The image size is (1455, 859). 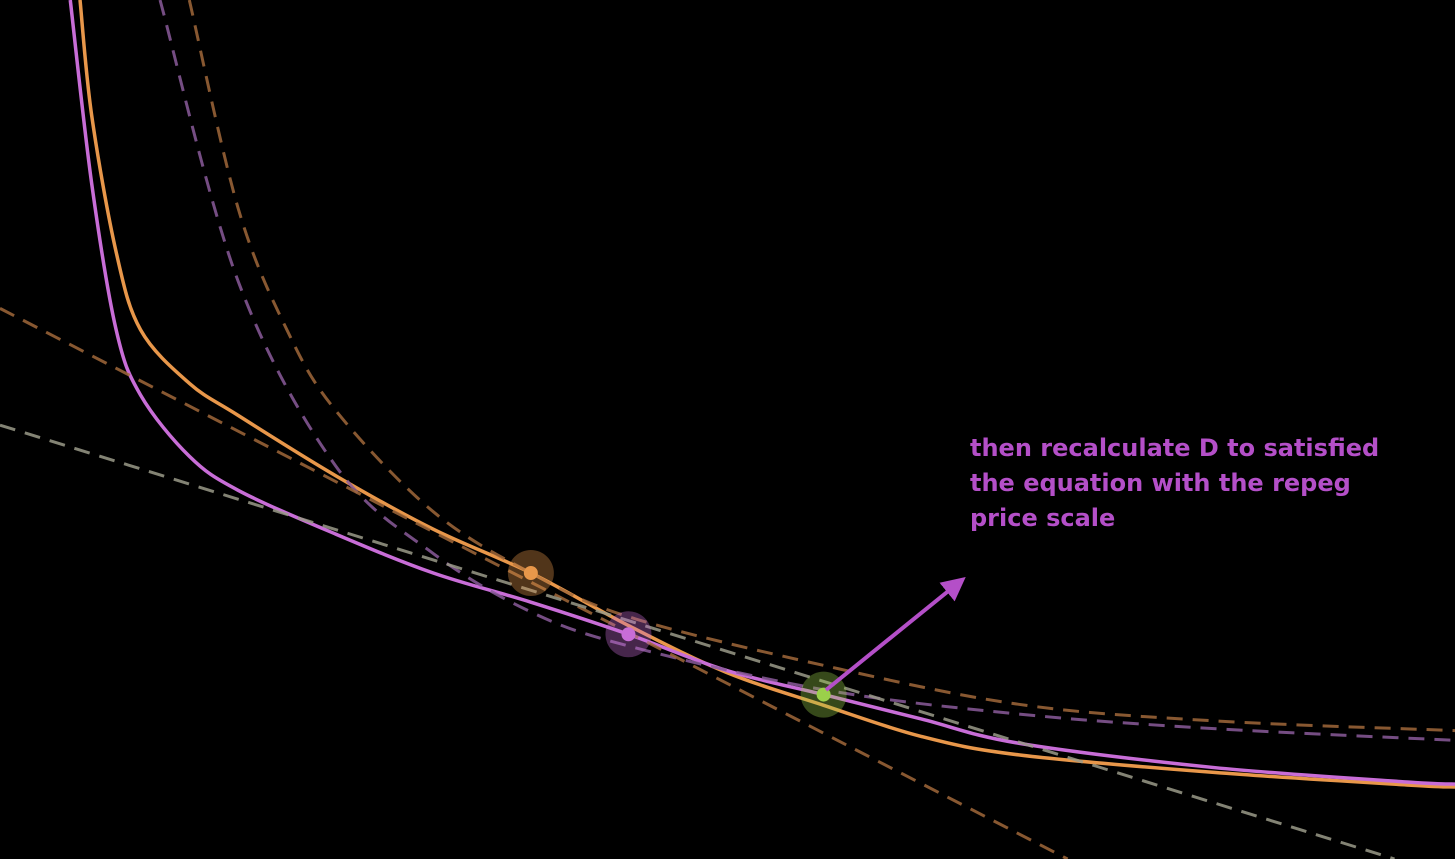 What do you see at coordinates (1160, 483) in the screenshot?
I see `annotation: the equation with the repeg` at bounding box center [1160, 483].